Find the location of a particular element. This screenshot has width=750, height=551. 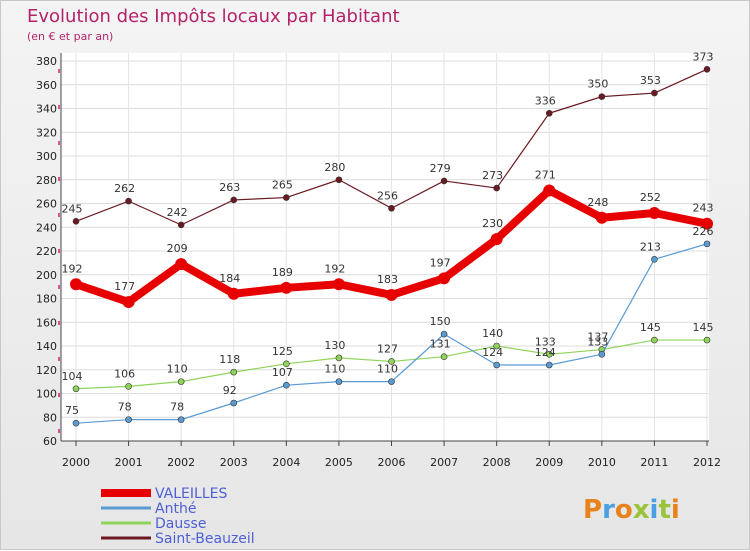

y-tick-label: 180 is located at coordinates (46, 299).